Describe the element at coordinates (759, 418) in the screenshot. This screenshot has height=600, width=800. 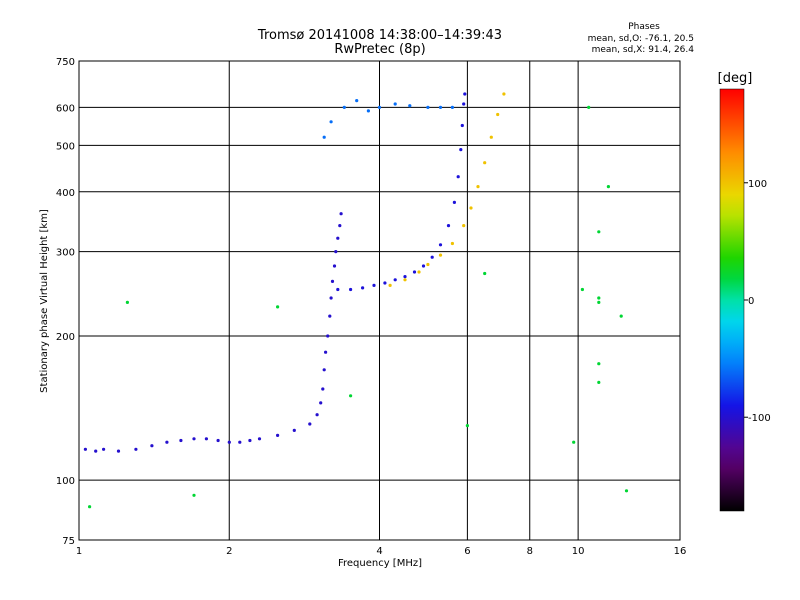
I see `colorbar-tick-label: -100` at that location.